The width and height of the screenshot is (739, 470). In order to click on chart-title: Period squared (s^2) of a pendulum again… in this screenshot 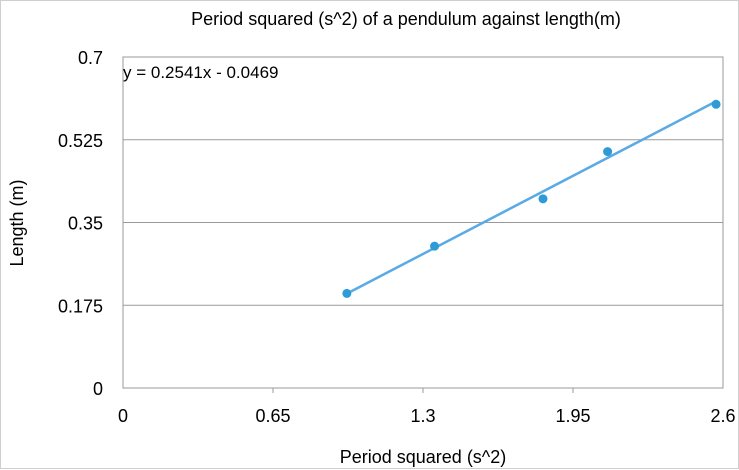, I will do `click(406, 19)`.